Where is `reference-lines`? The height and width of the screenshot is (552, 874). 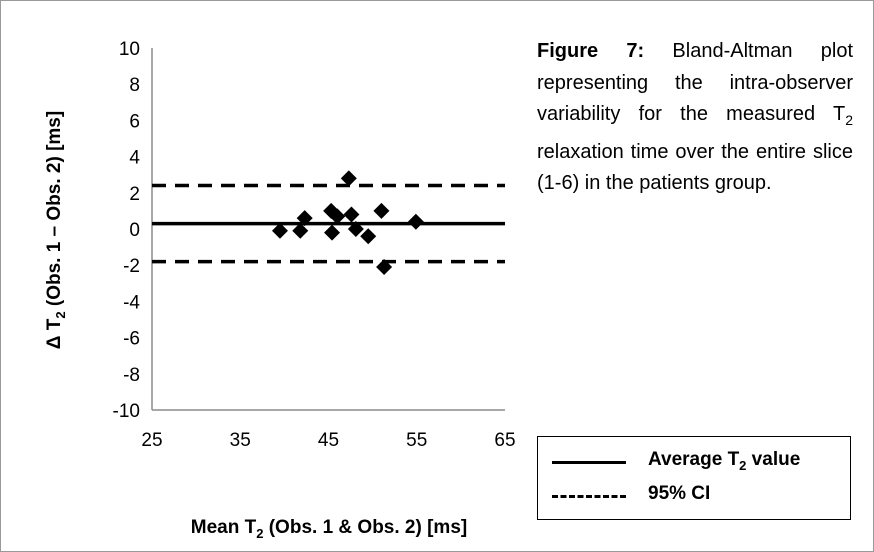
reference-lines is located at coordinates (328, 223).